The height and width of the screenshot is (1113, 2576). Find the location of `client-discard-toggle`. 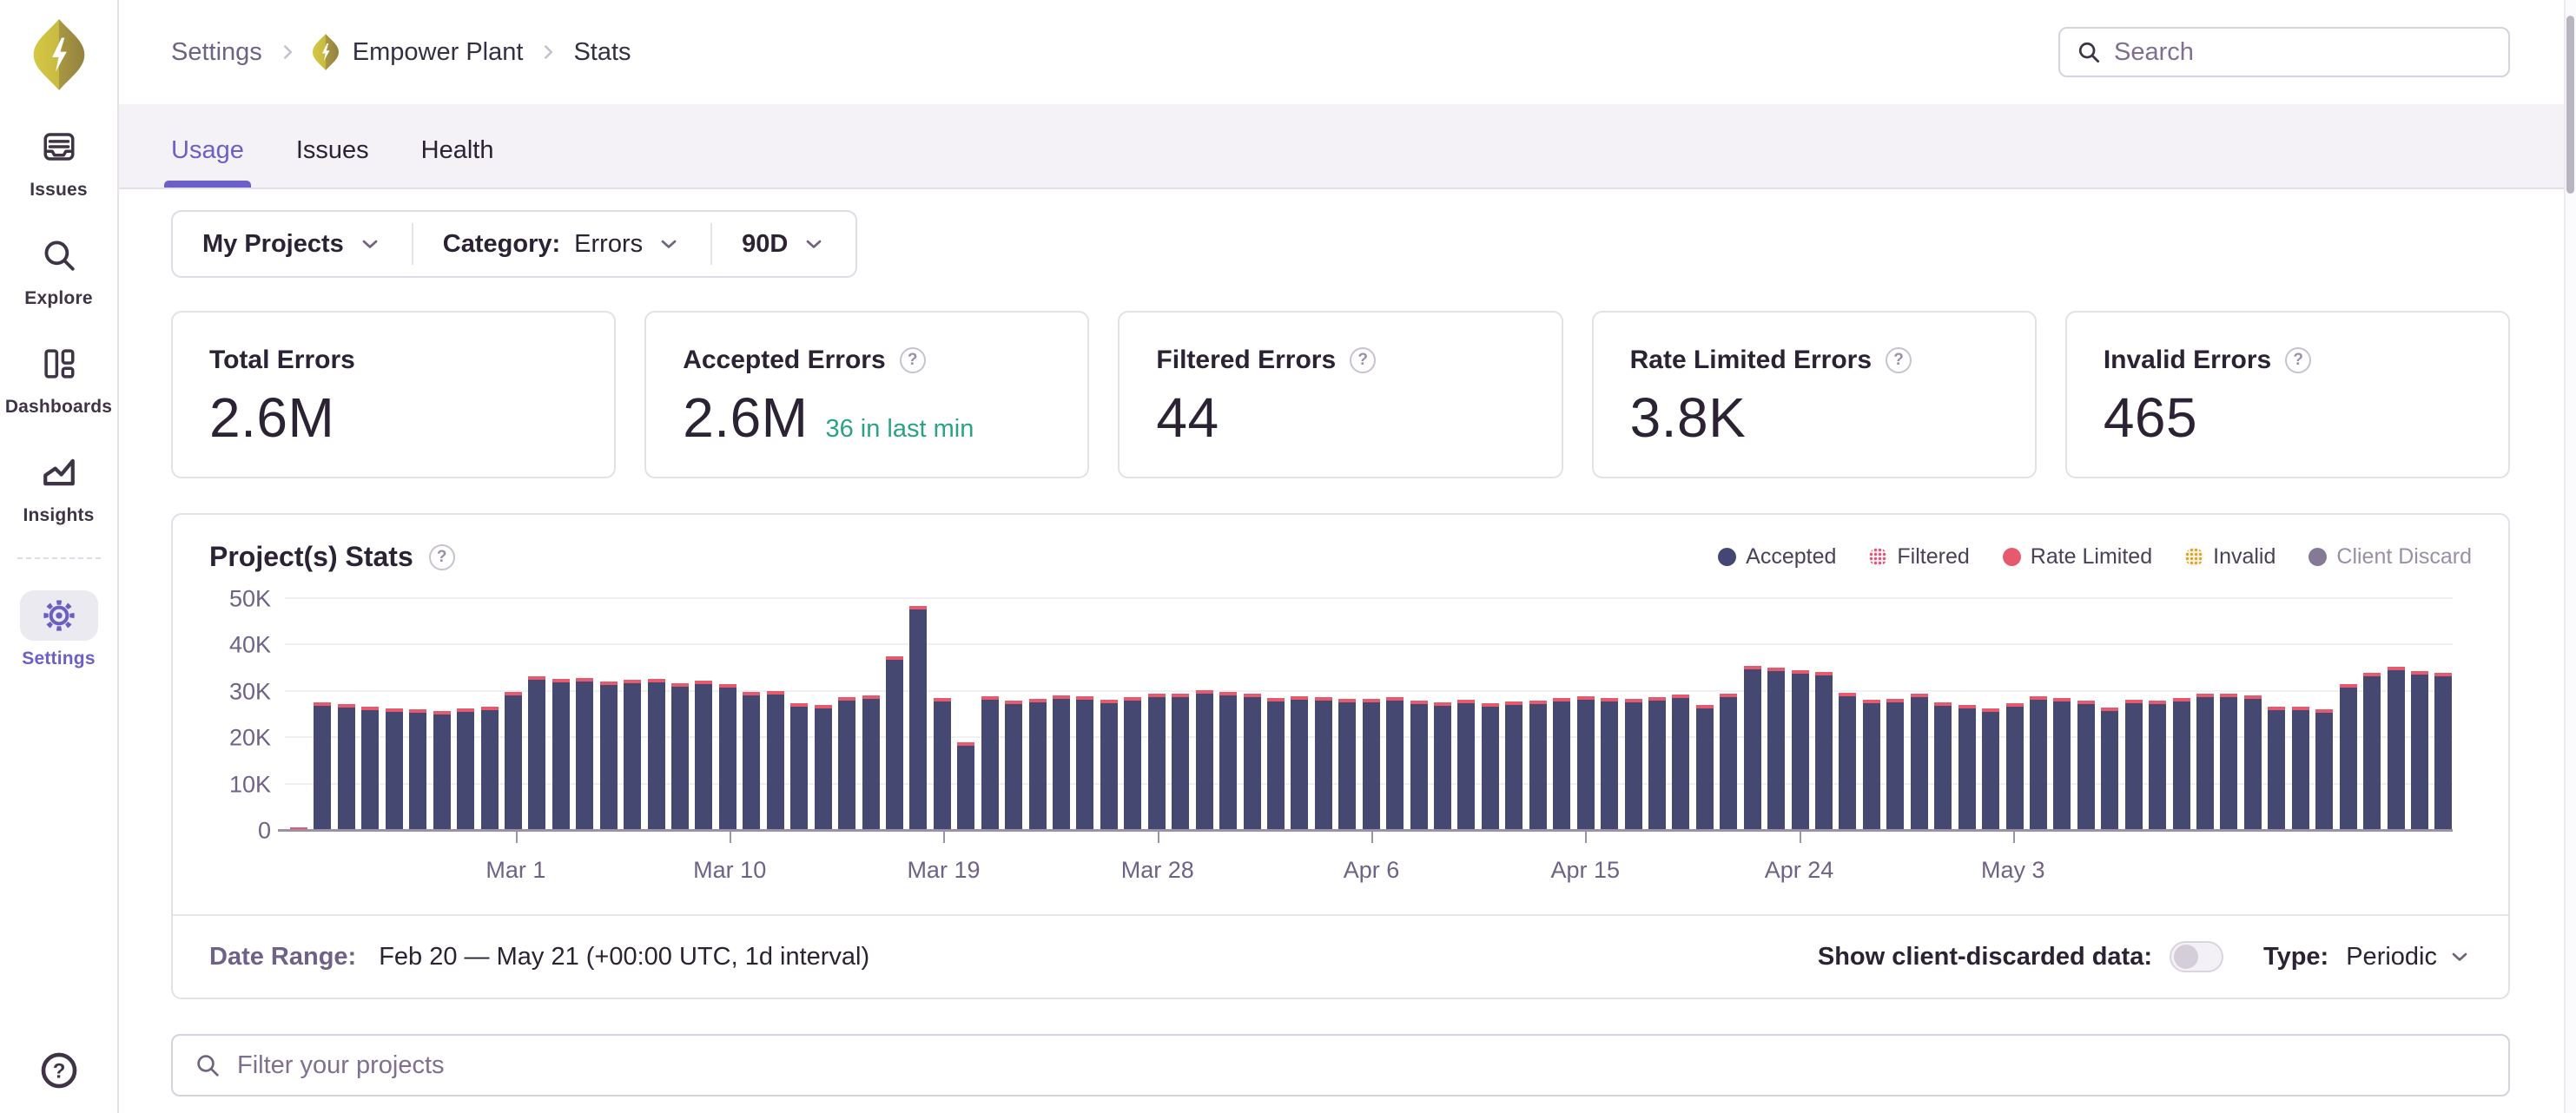

client-discard-toggle is located at coordinates (2197, 957).